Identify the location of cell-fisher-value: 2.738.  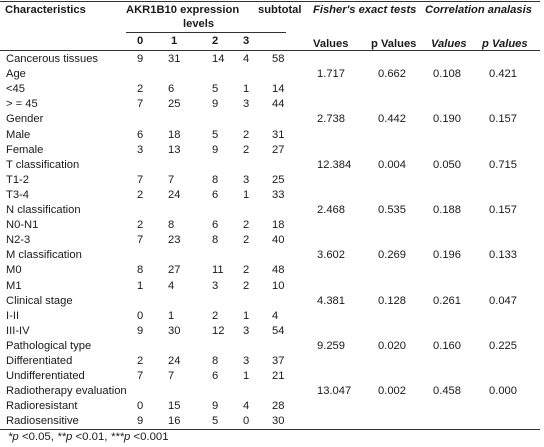
(331, 119).